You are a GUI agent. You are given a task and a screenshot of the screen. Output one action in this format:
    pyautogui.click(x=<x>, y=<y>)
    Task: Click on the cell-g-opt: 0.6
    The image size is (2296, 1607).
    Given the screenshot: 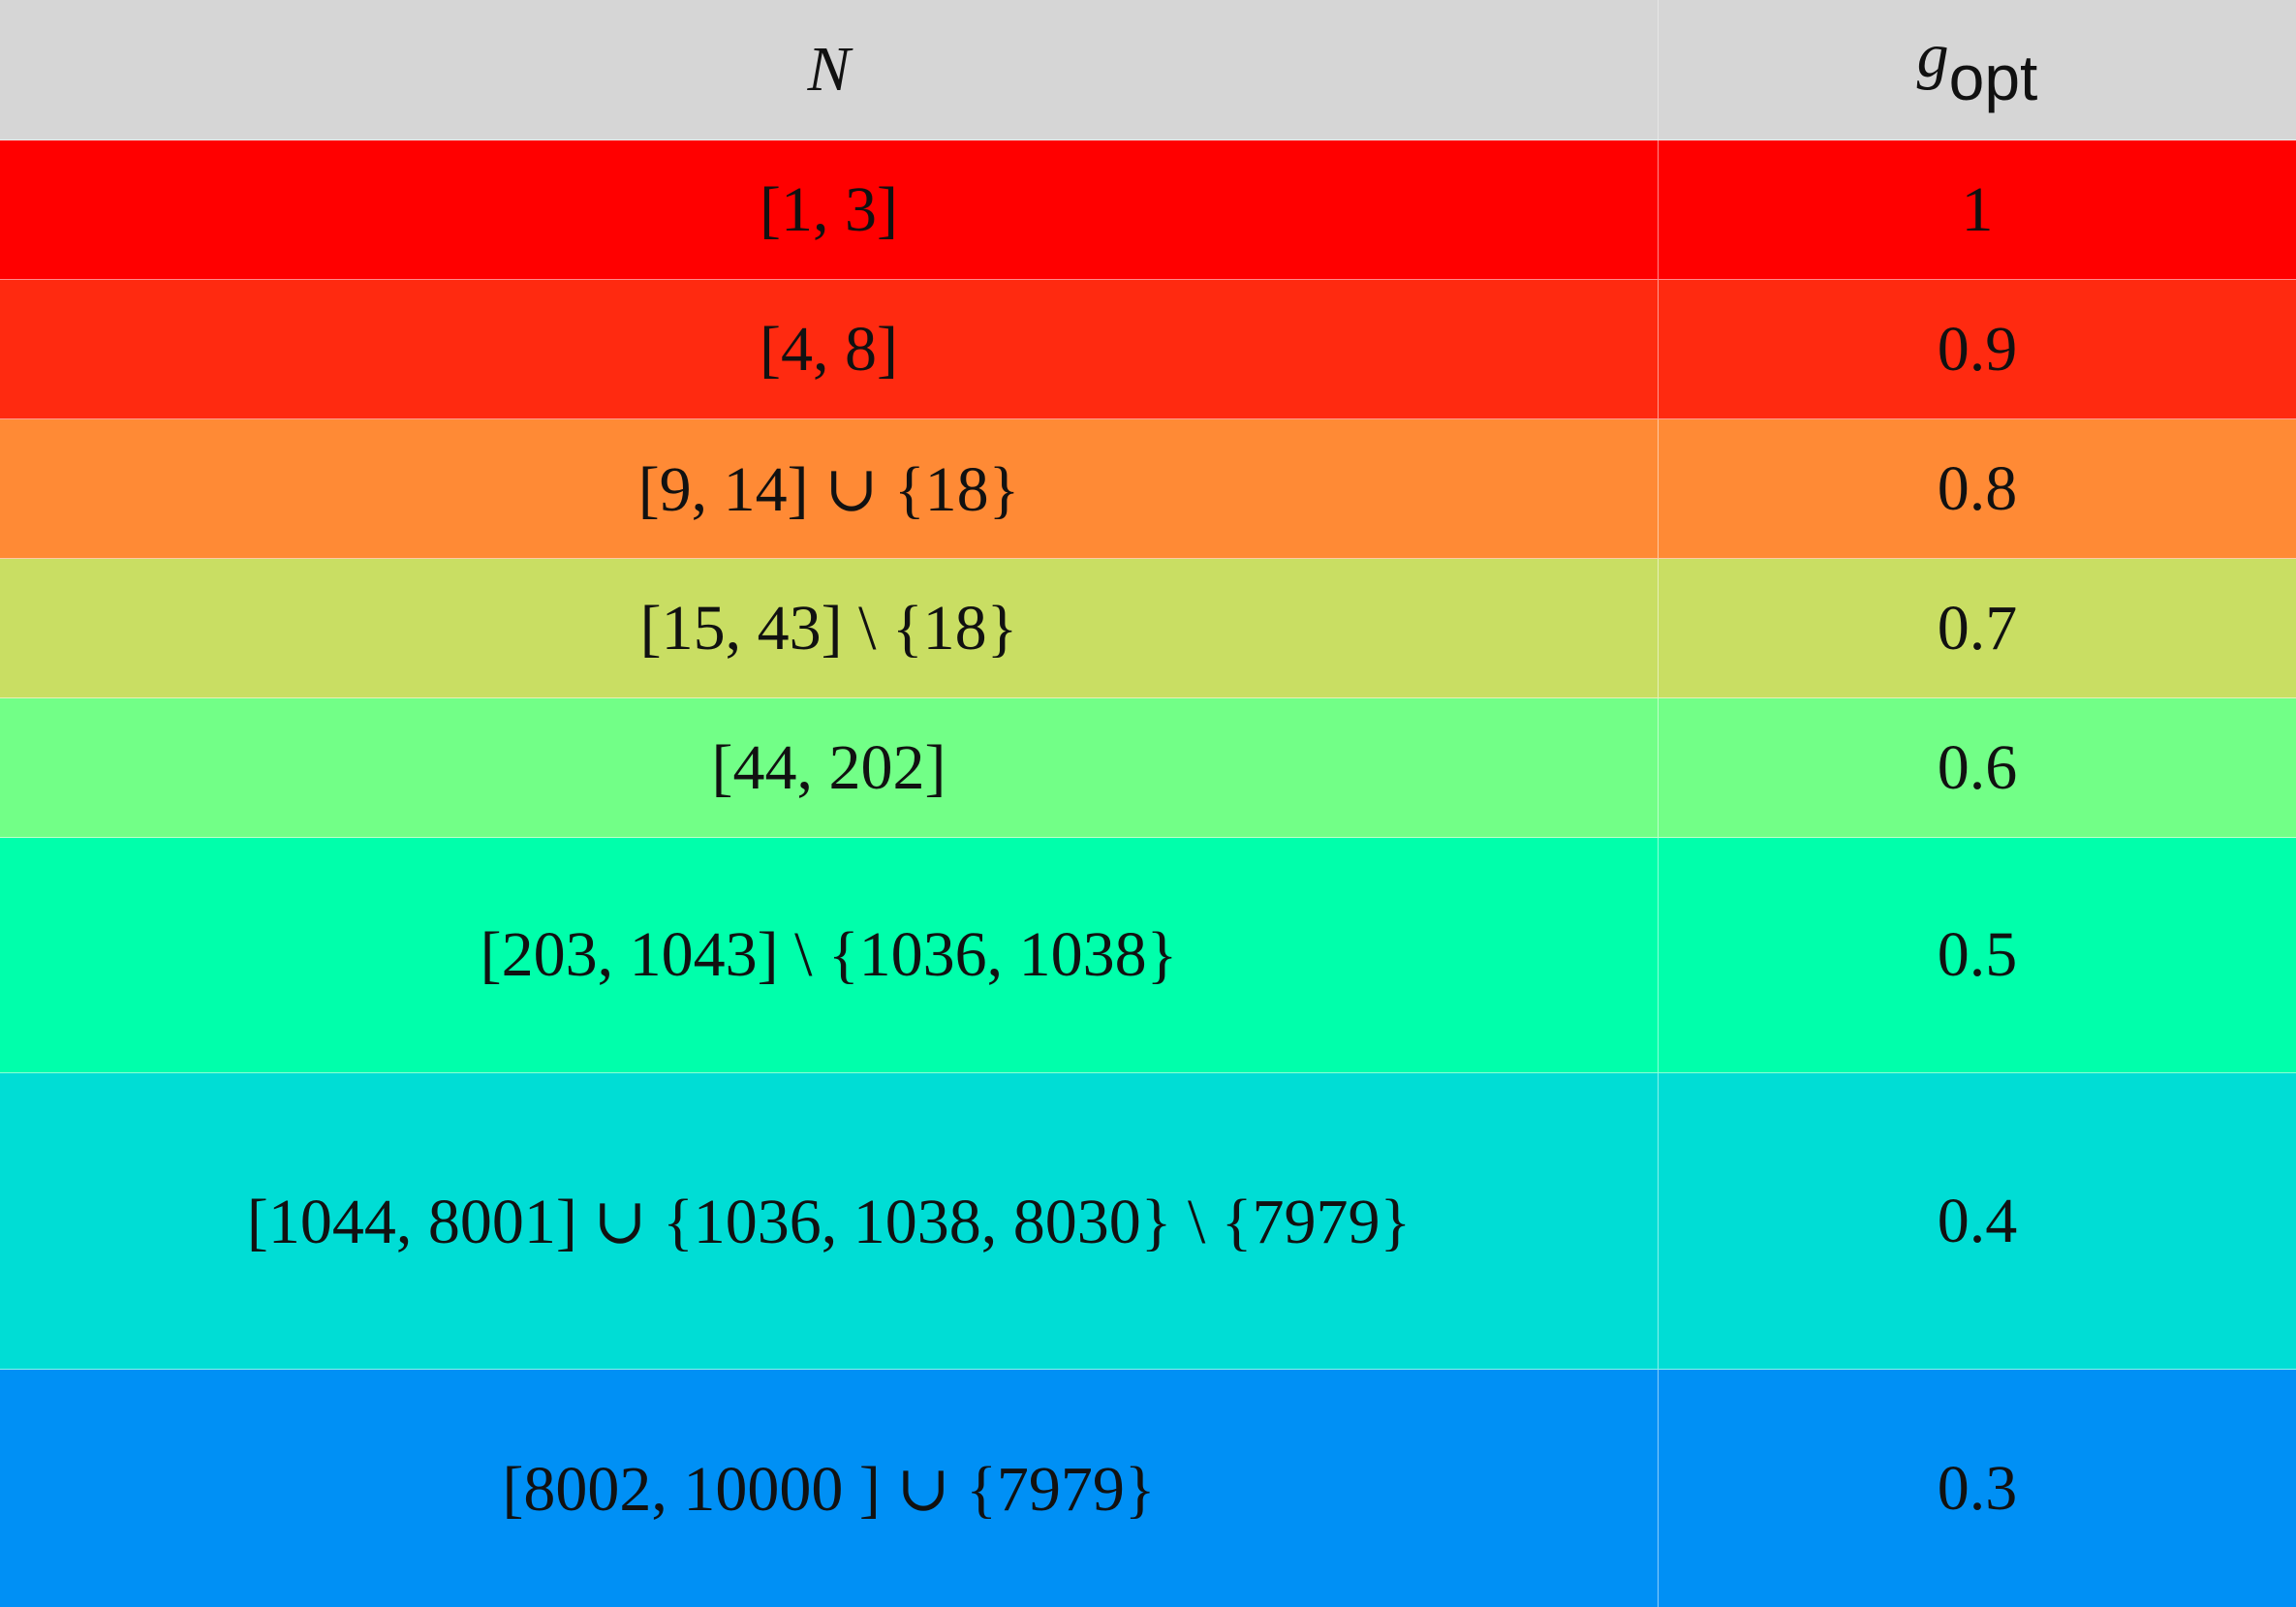 What is the action you would take?
    pyautogui.click(x=1977, y=767)
    